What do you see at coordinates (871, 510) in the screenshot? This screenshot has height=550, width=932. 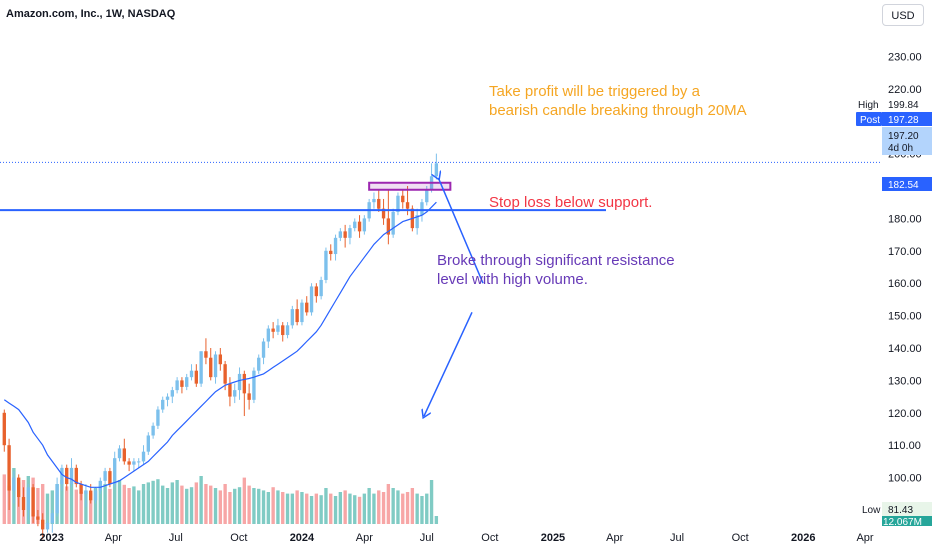 I see `low-label: Low` at bounding box center [871, 510].